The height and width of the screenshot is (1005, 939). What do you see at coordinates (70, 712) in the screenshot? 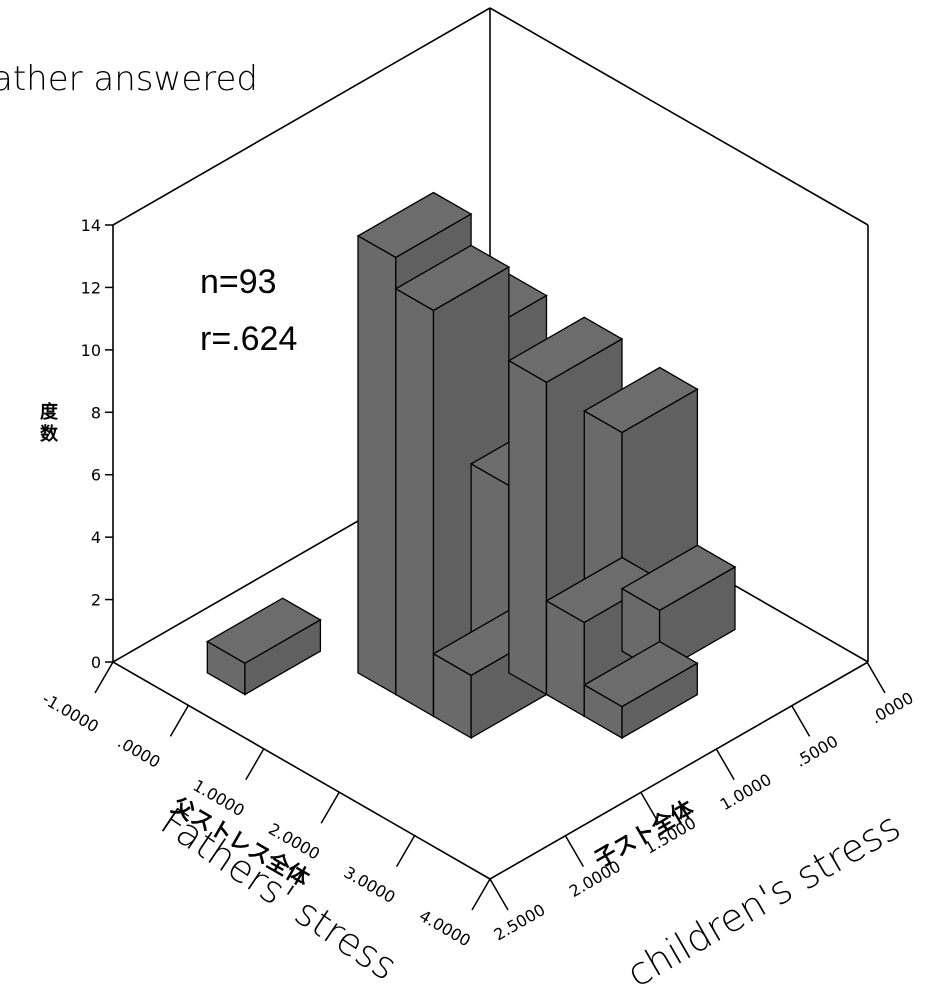
I see `x-tick-label: -1.0000` at bounding box center [70, 712].